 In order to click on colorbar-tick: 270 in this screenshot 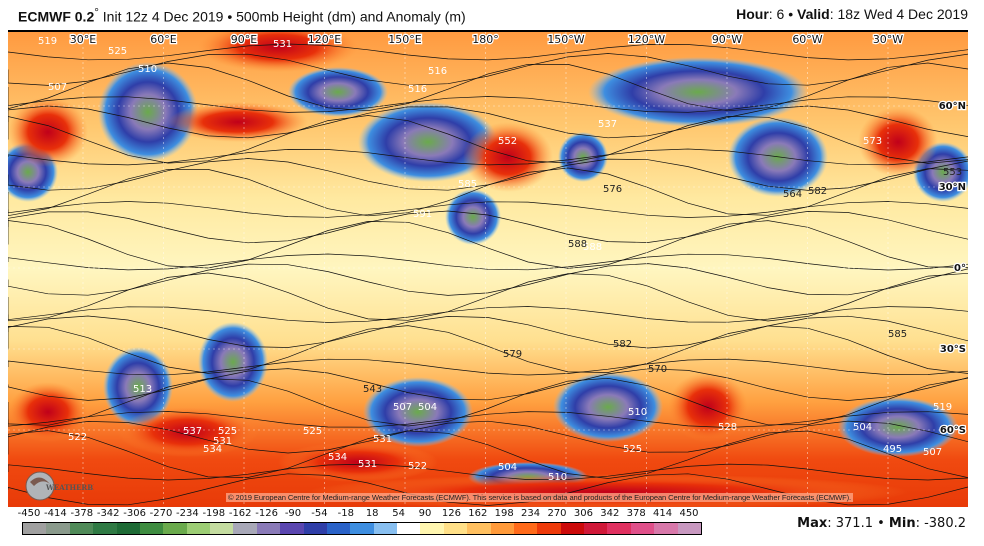, I will do `click(557, 513)`.